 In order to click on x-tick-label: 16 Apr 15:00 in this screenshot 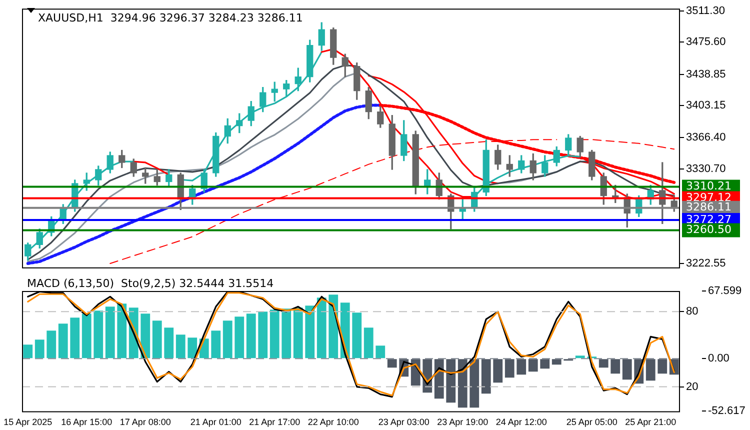, I will do `click(86, 422)`.